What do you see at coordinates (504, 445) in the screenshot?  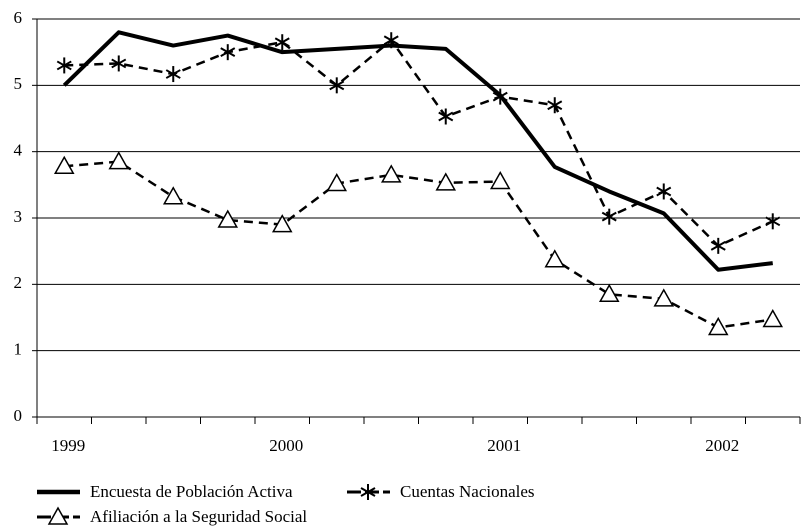 I see `x-tick-label: 2001` at bounding box center [504, 445].